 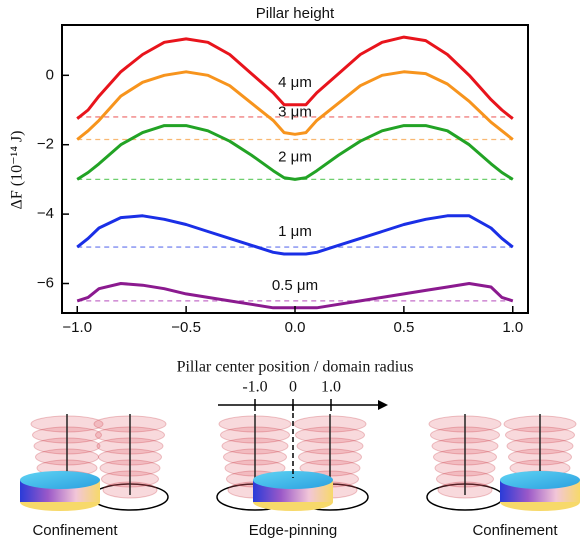 I want to click on series-label: 2 μm, so click(x=295, y=156).